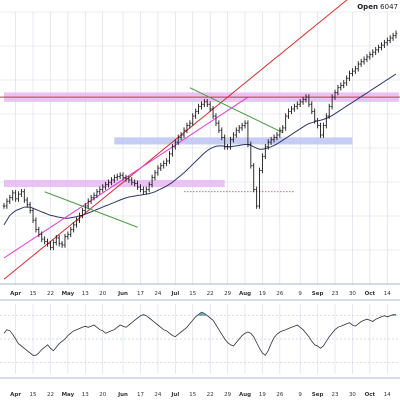 This screenshot has width=400, height=404. What do you see at coordinates (300, 294) in the screenshot?
I see `x-tick-label: 9` at bounding box center [300, 294].